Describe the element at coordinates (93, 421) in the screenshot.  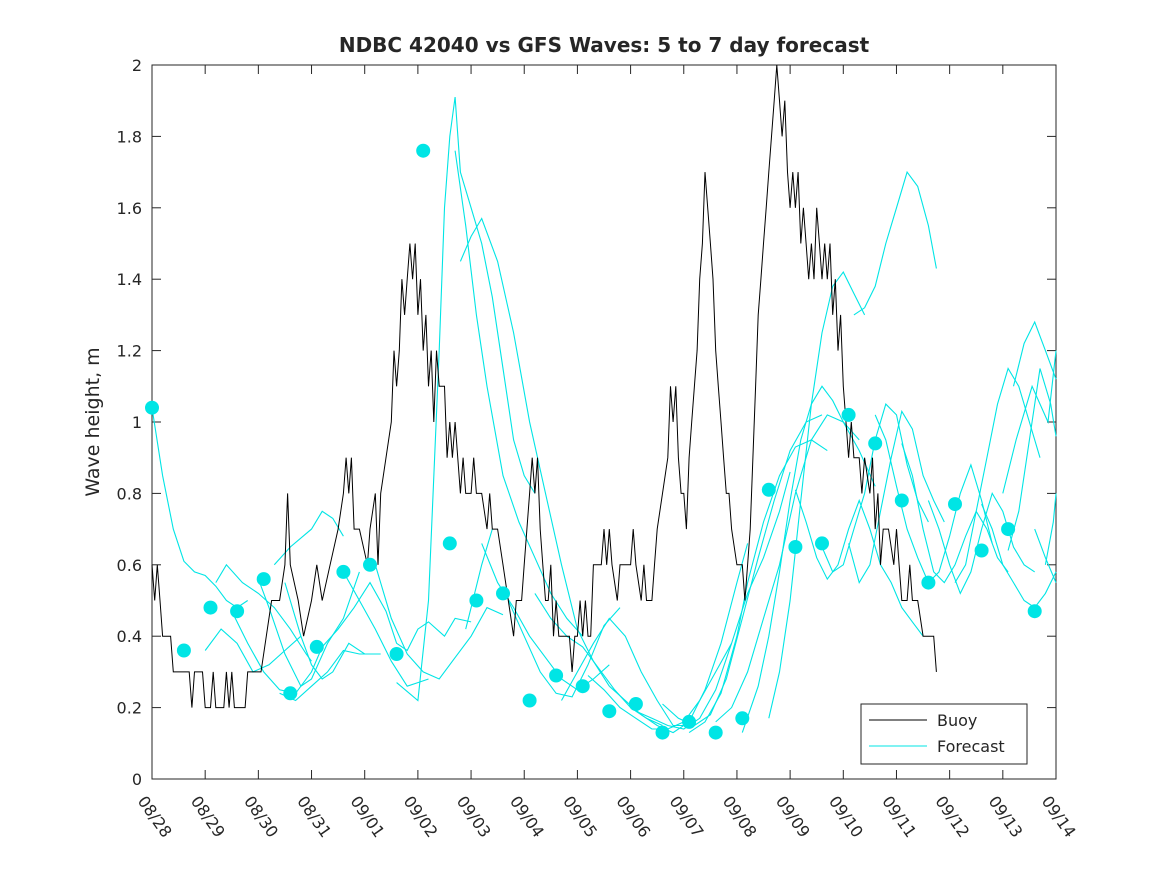
I see `y-axis-label: Wave height, m` at that location.